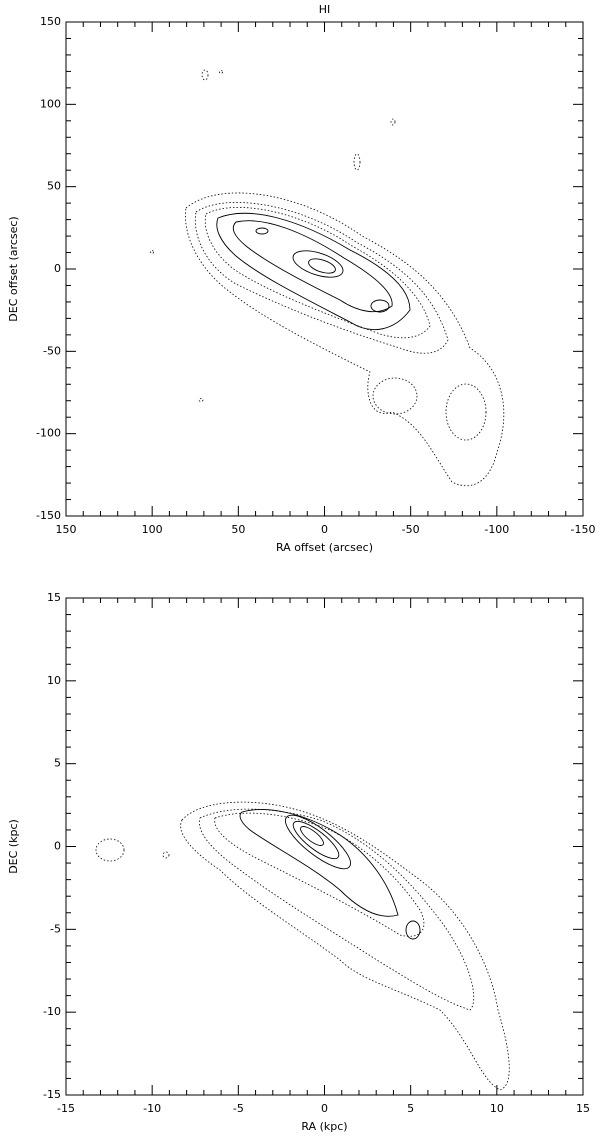 This screenshot has width=600, height=1142. What do you see at coordinates (13, 268) in the screenshot?
I see `y-axis-label: DEC offset (arcsec)` at bounding box center [13, 268].